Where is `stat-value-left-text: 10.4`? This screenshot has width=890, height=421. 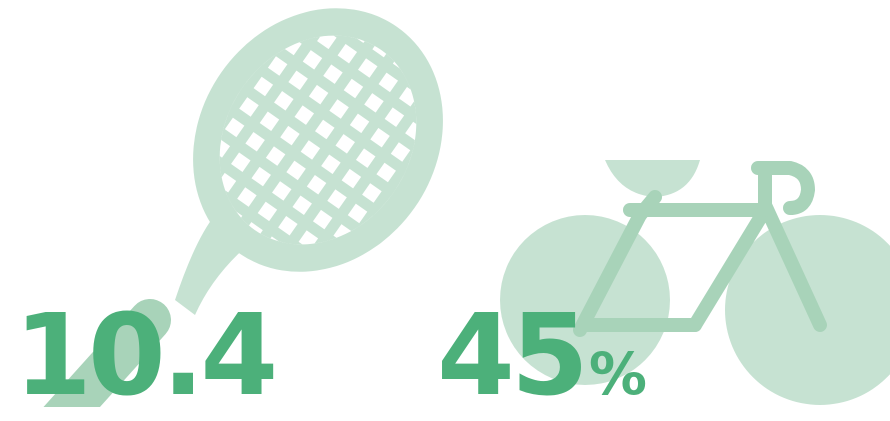 stat-value-left-text: 10.4 is located at coordinates (146, 356).